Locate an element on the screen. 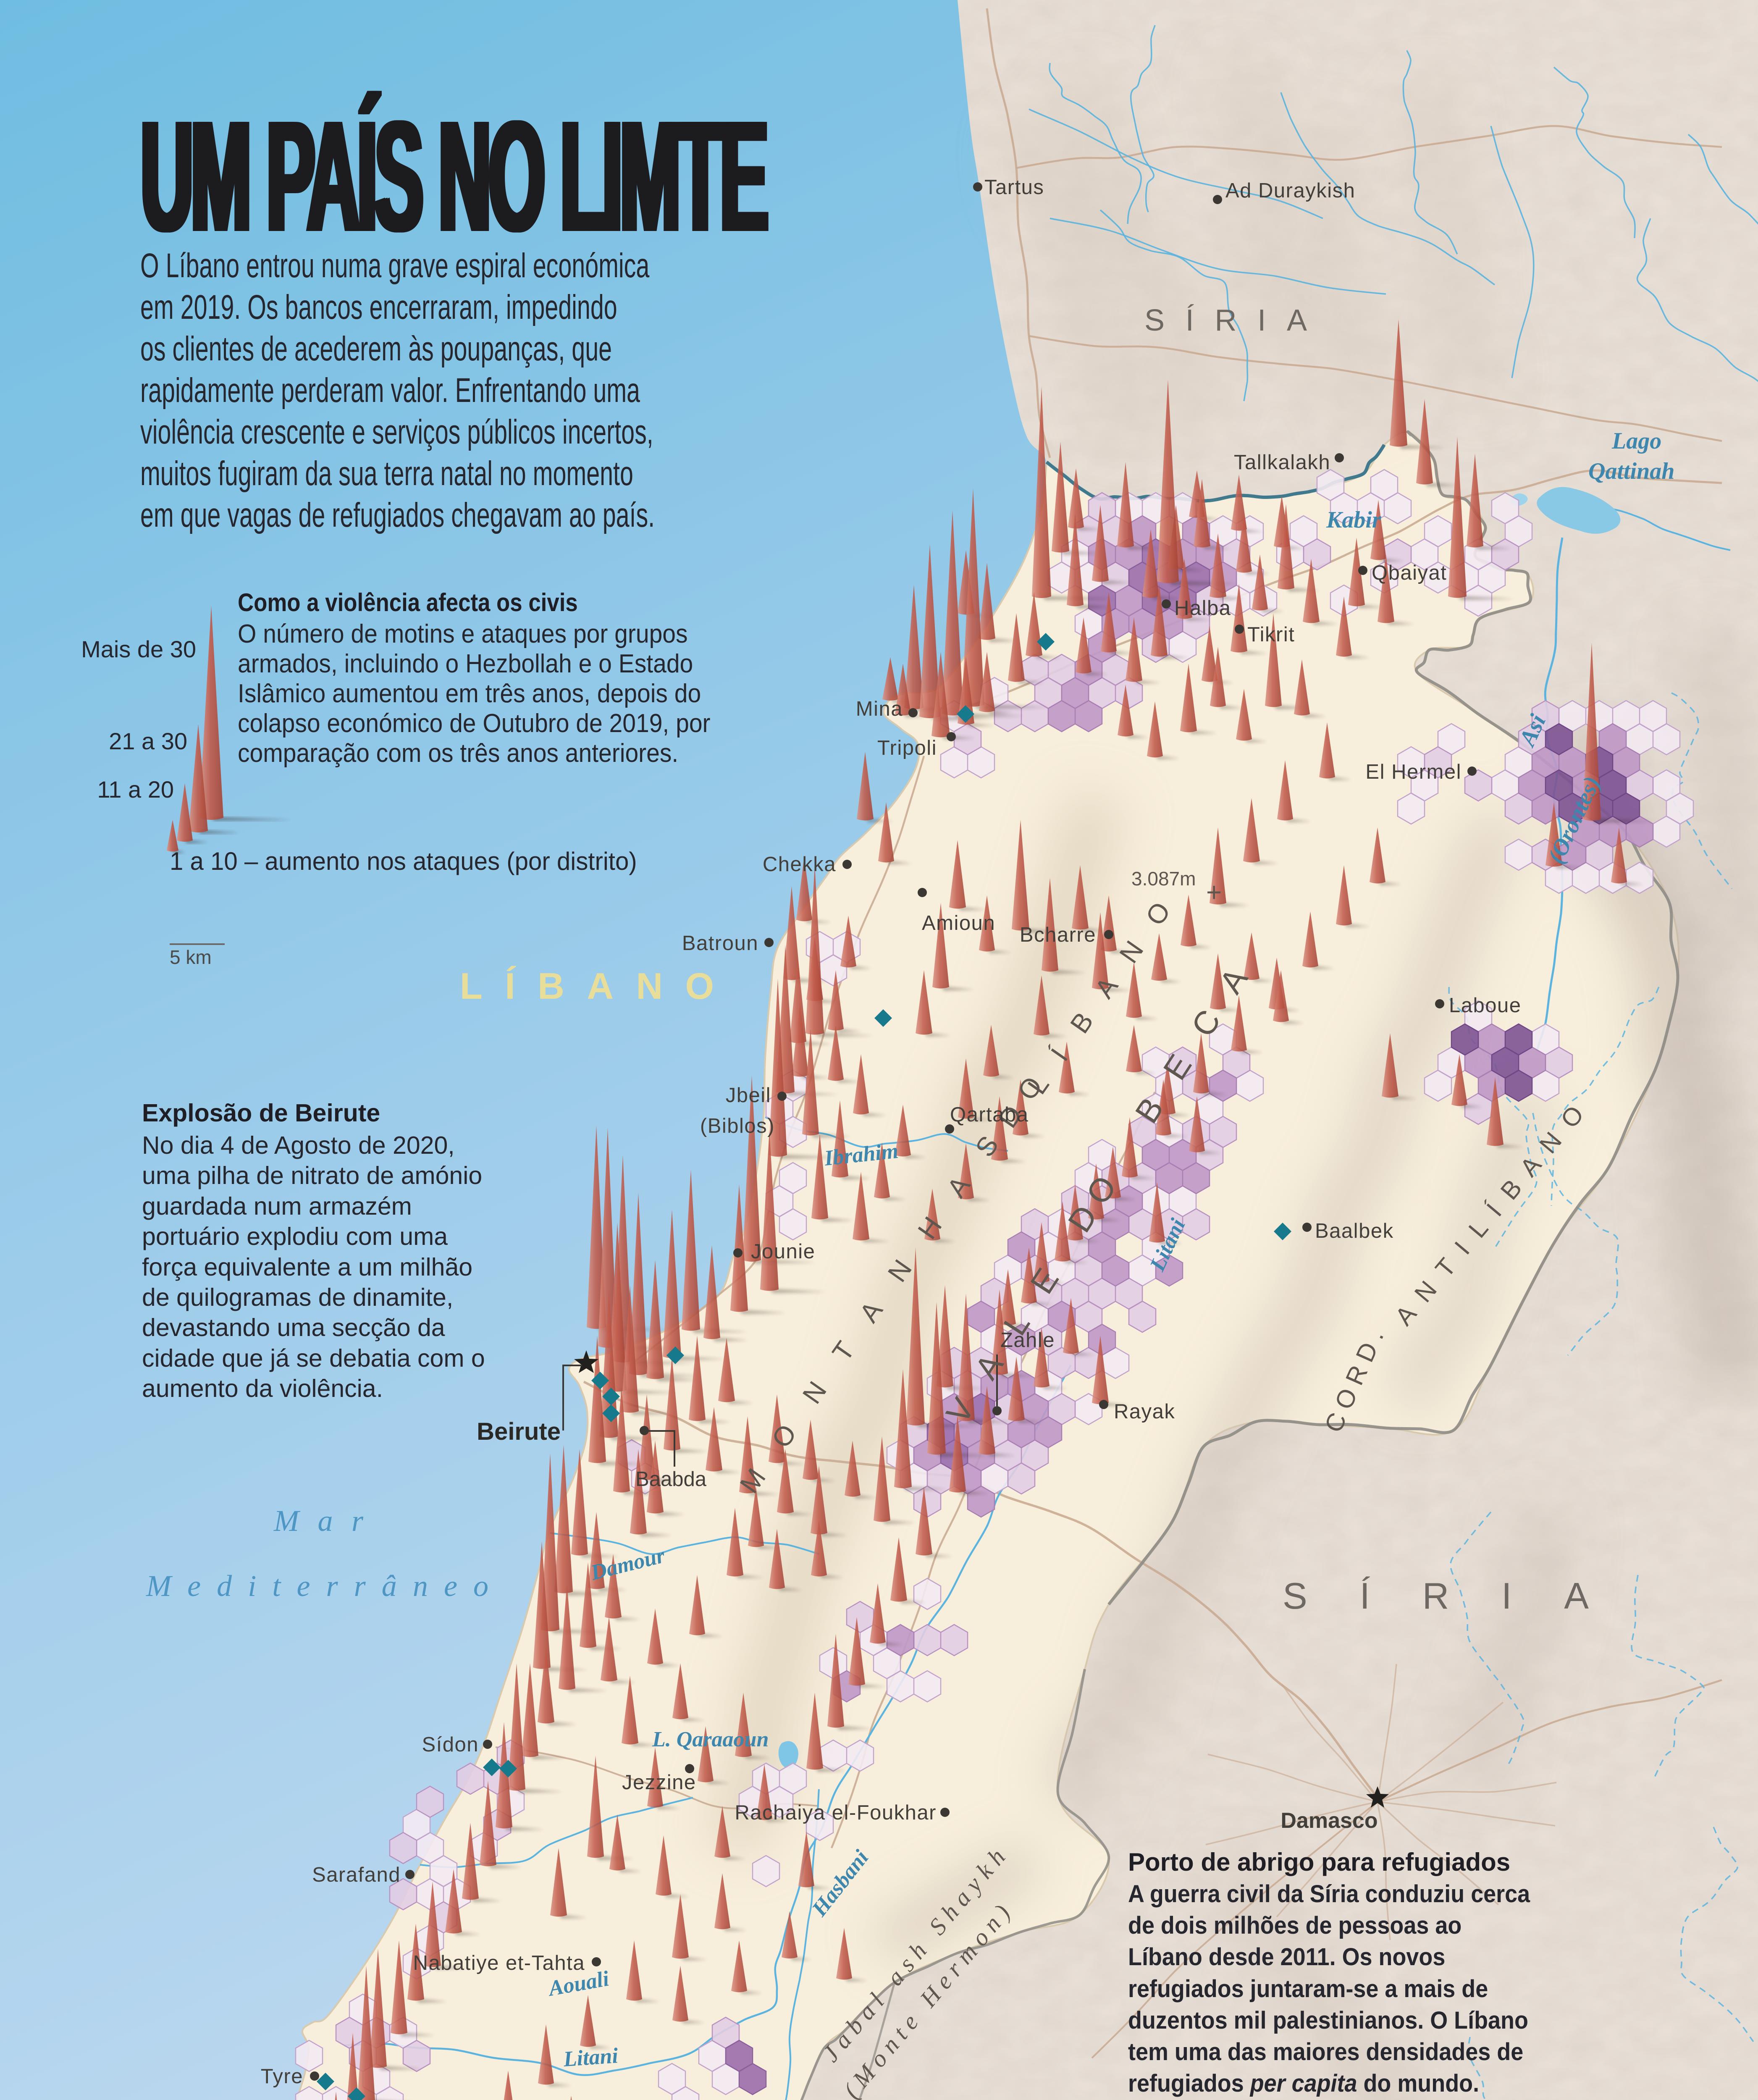 The height and width of the screenshot is (2100, 1758). svg-text: Halba is located at coordinates (1202, 608).